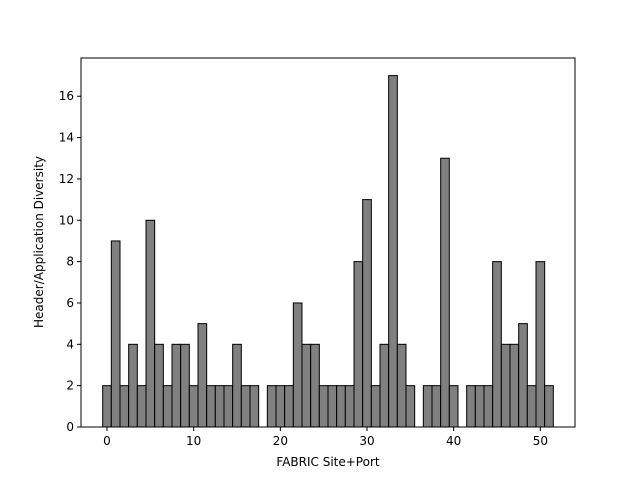  I want to click on y-axis-label: Header/Application Diversity, so click(39, 242).